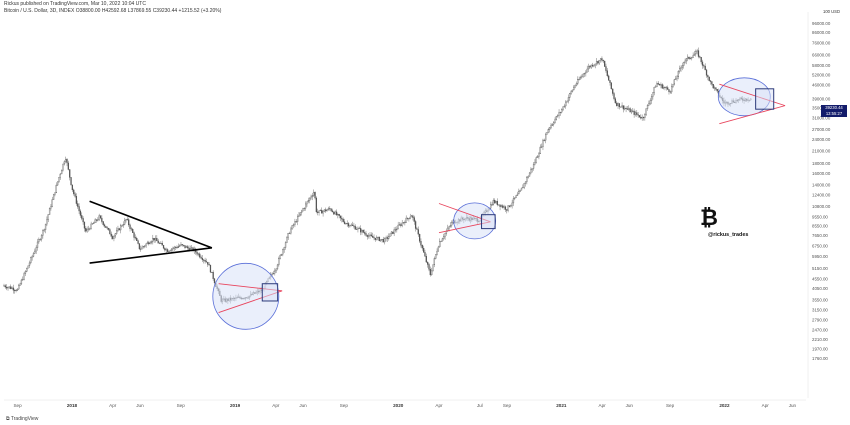 The image size is (850, 425). What do you see at coordinates (820, 226) in the screenshot?
I see `y-tick-label: 8550.00` at bounding box center [820, 226].